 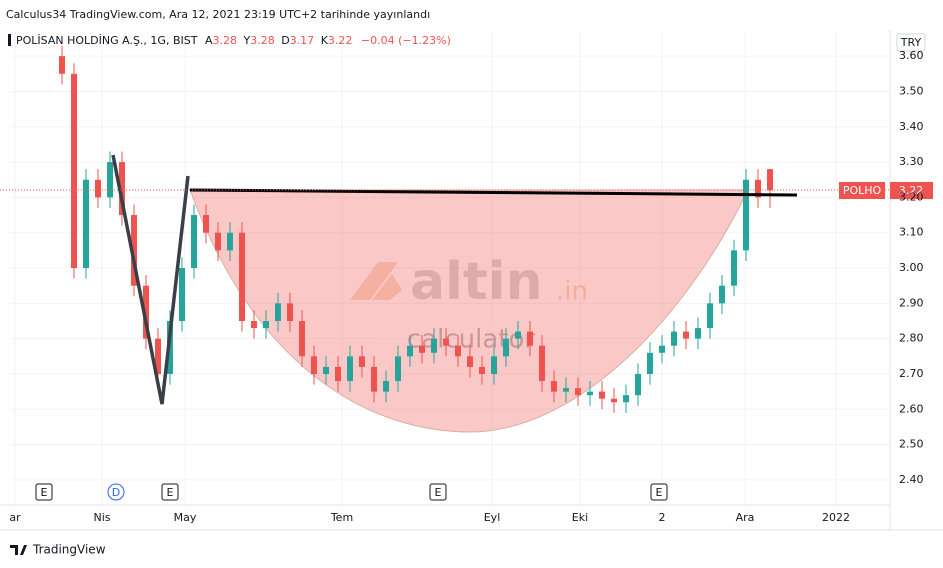 What do you see at coordinates (836, 517) in the screenshot?
I see `x-tick-label: 2022` at bounding box center [836, 517].